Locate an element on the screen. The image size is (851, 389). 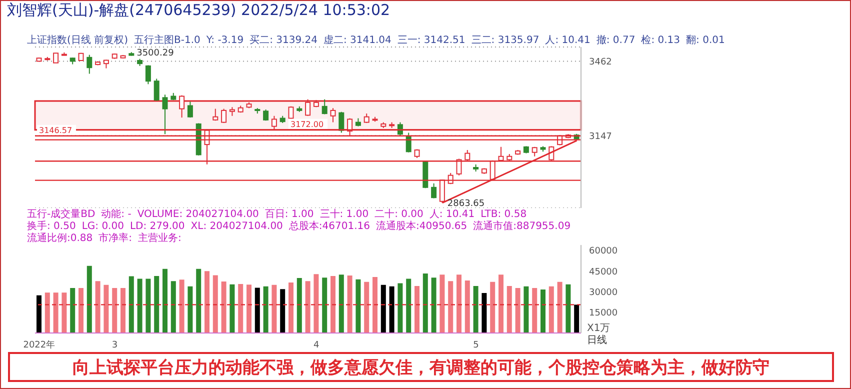
text: LG: 0.00 is located at coordinates (103, 226).